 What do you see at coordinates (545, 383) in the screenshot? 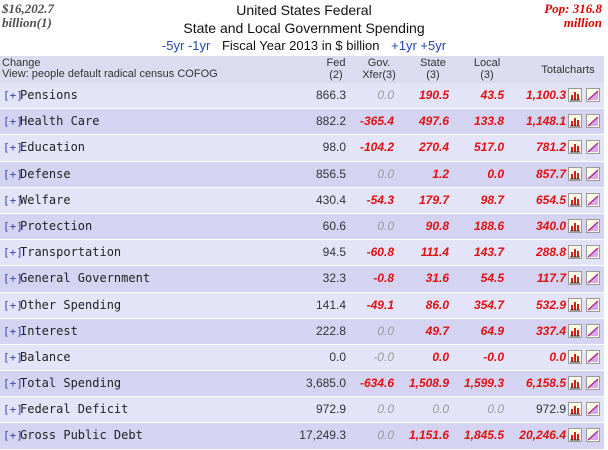
I see `total-value: 6,158.5` at bounding box center [545, 383].